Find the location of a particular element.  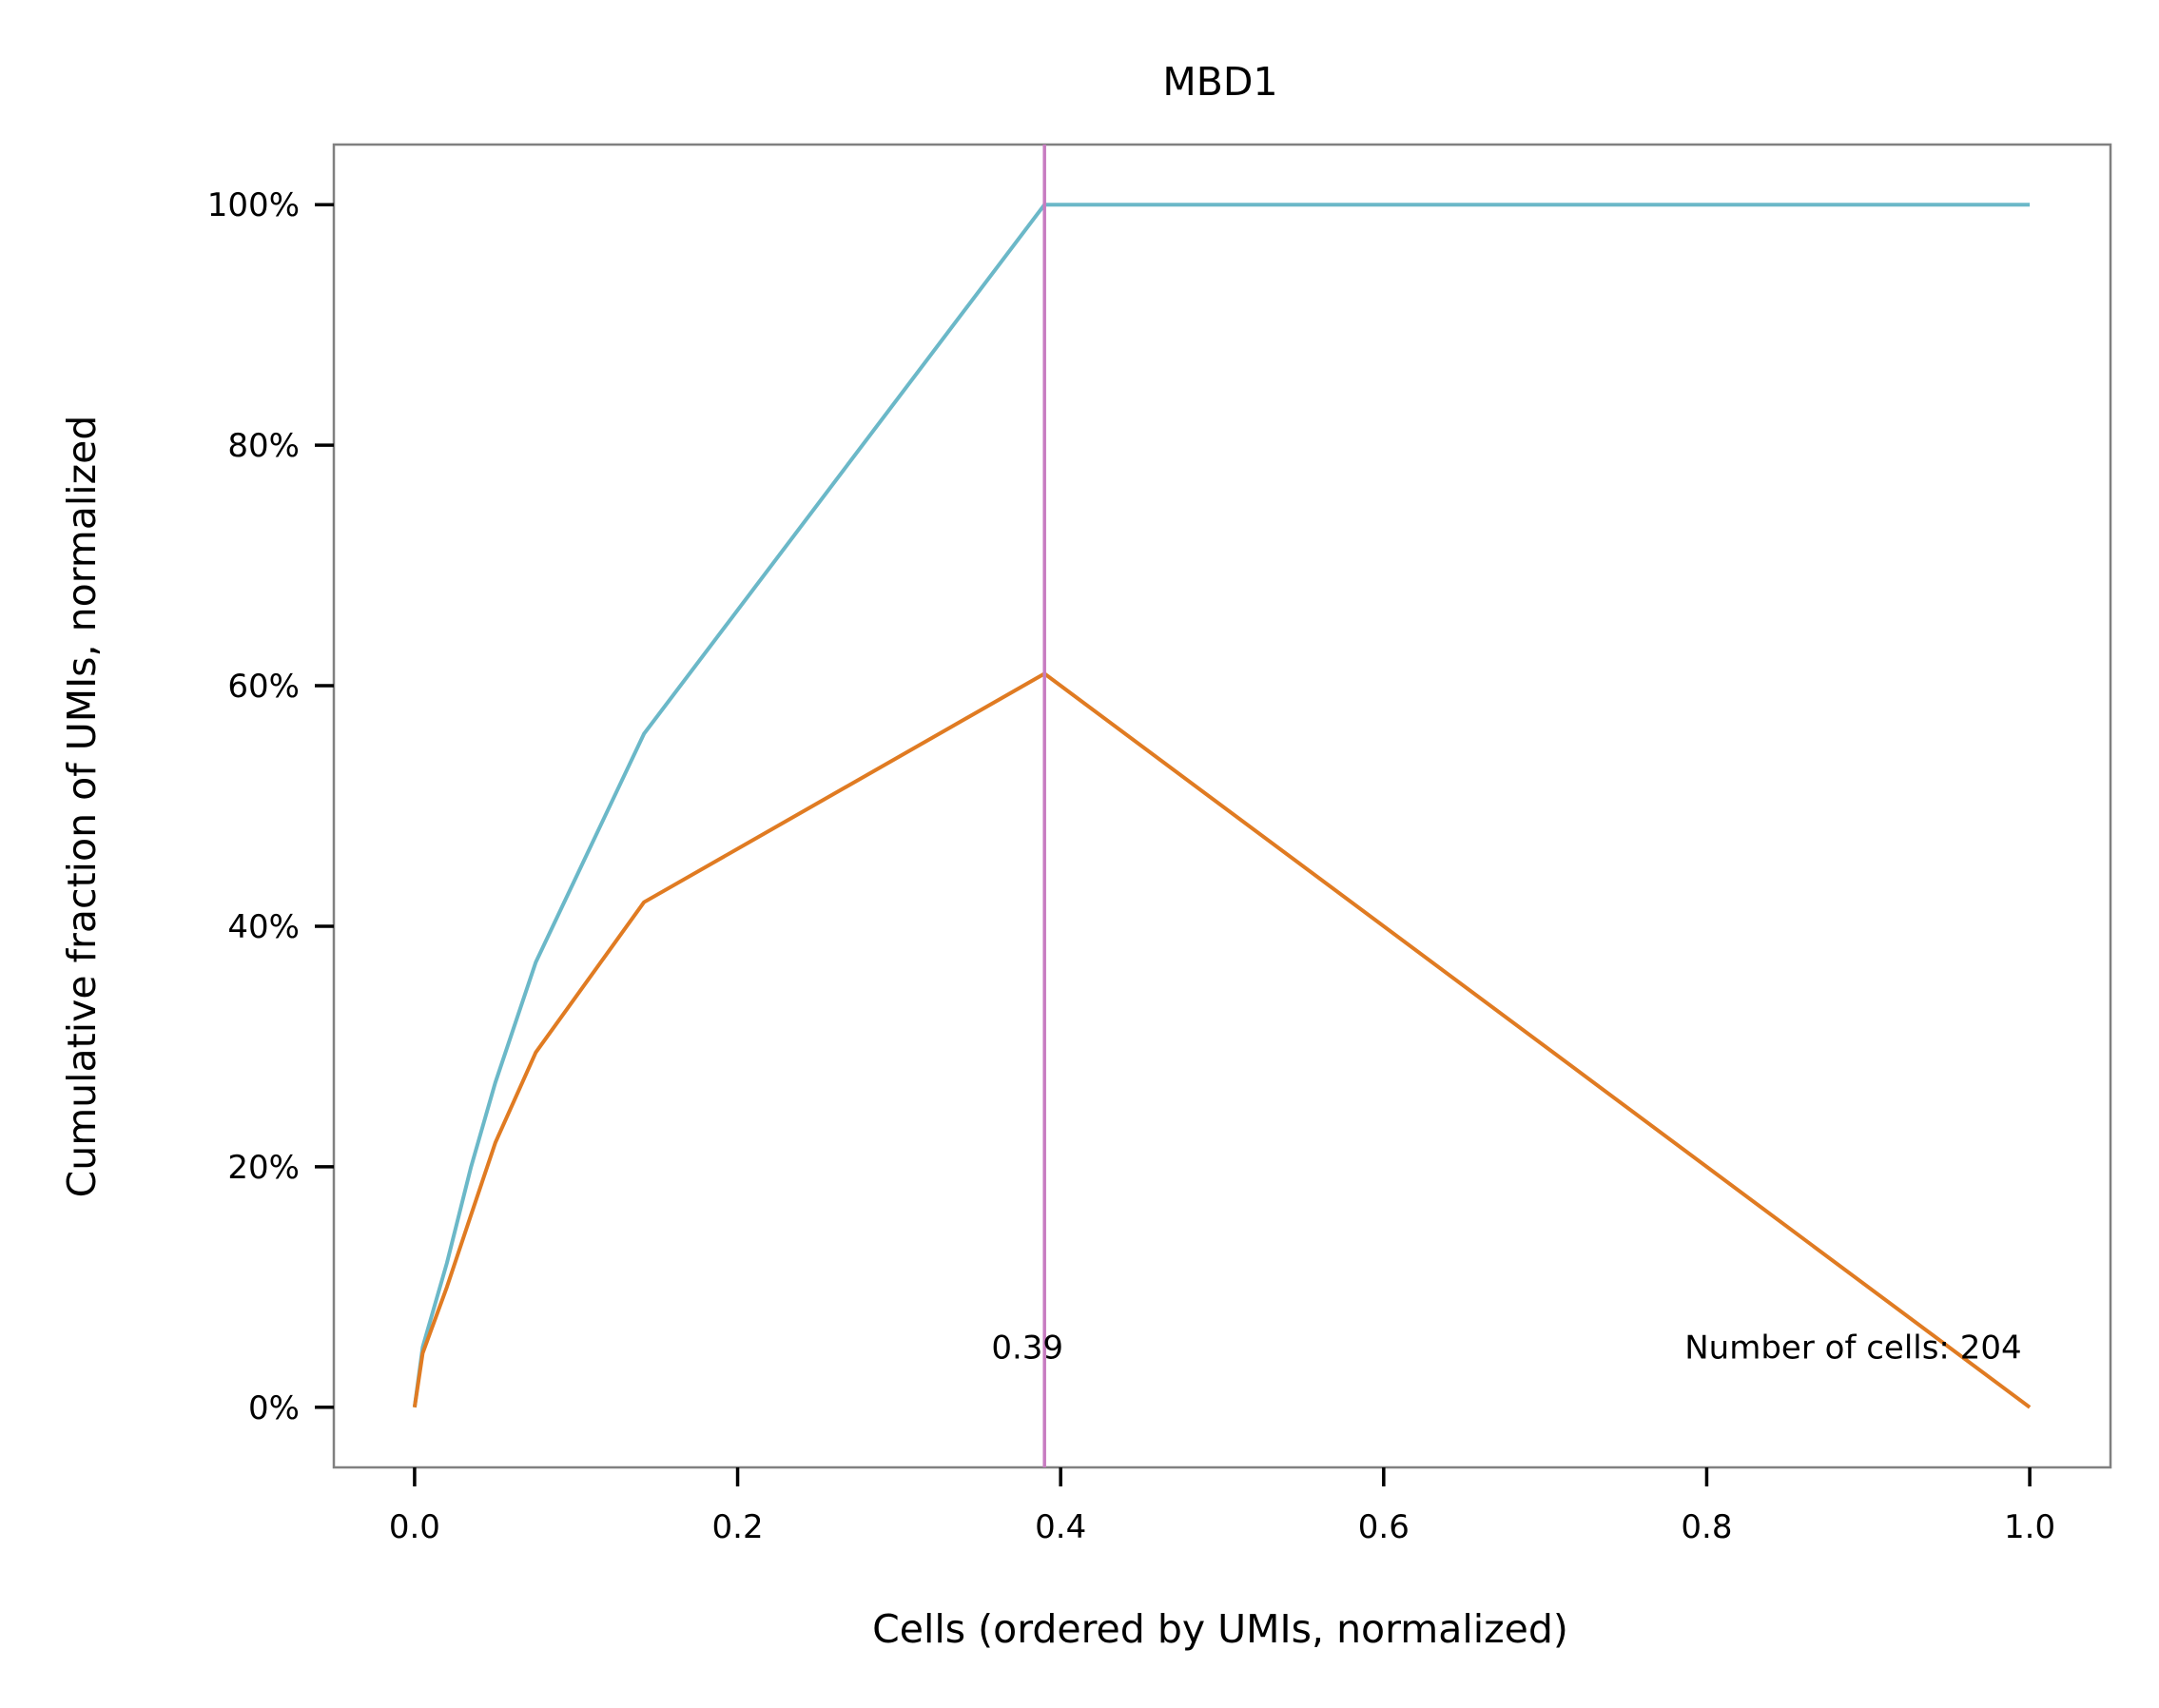

x-tick-label: 0.4 is located at coordinates (1060, 1527).